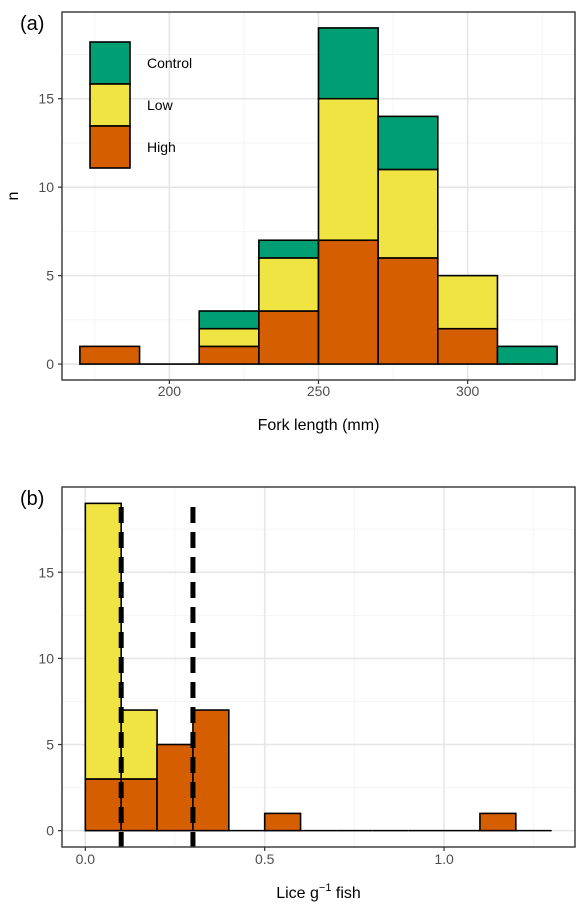 The image size is (585, 908). I want to click on legend-label-high: High, so click(161, 147).